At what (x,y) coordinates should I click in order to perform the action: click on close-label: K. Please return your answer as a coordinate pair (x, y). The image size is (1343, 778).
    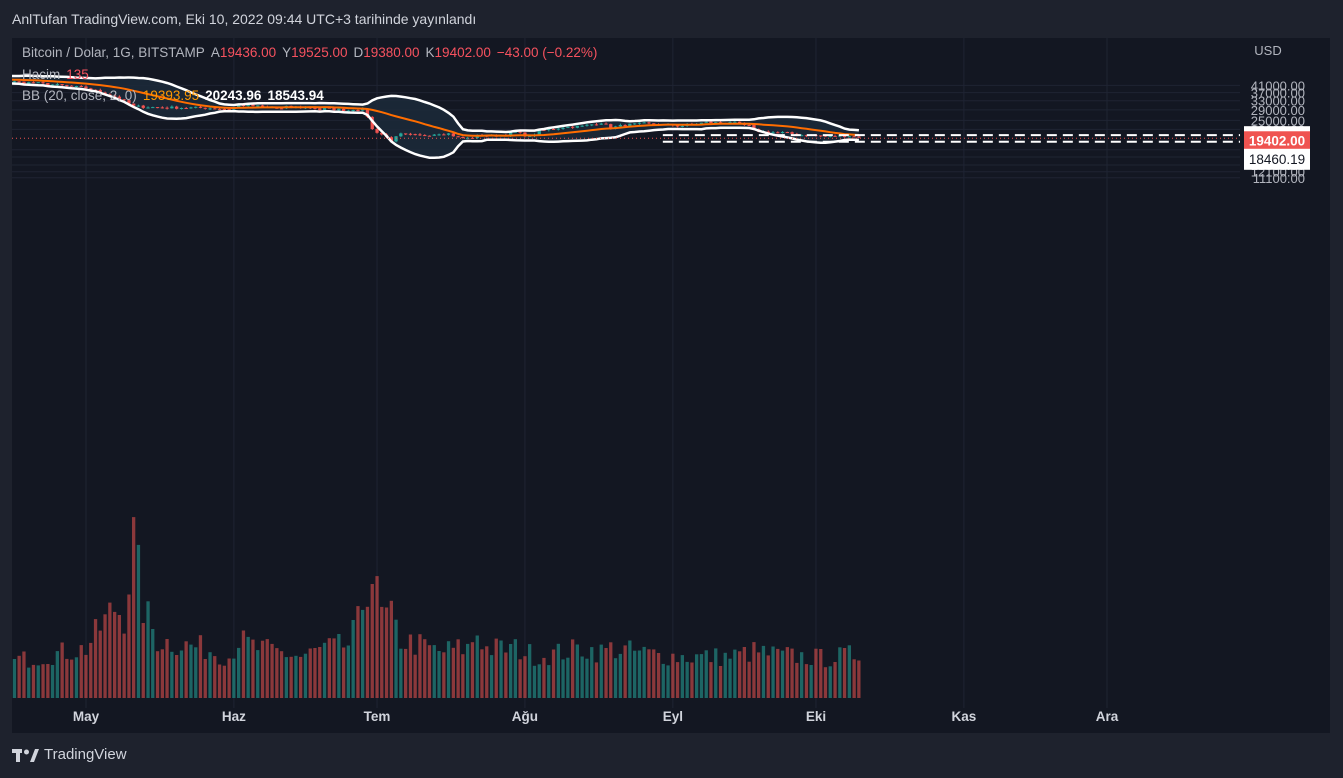
    Looking at the image, I should click on (430, 52).